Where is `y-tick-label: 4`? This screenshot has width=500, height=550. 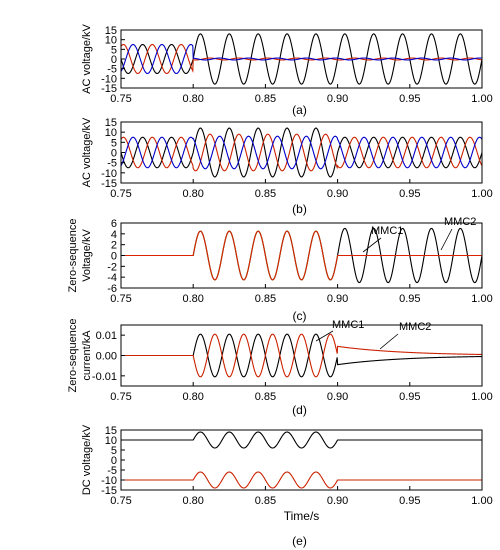
y-tick-label: 4 is located at coordinates (114, 235).